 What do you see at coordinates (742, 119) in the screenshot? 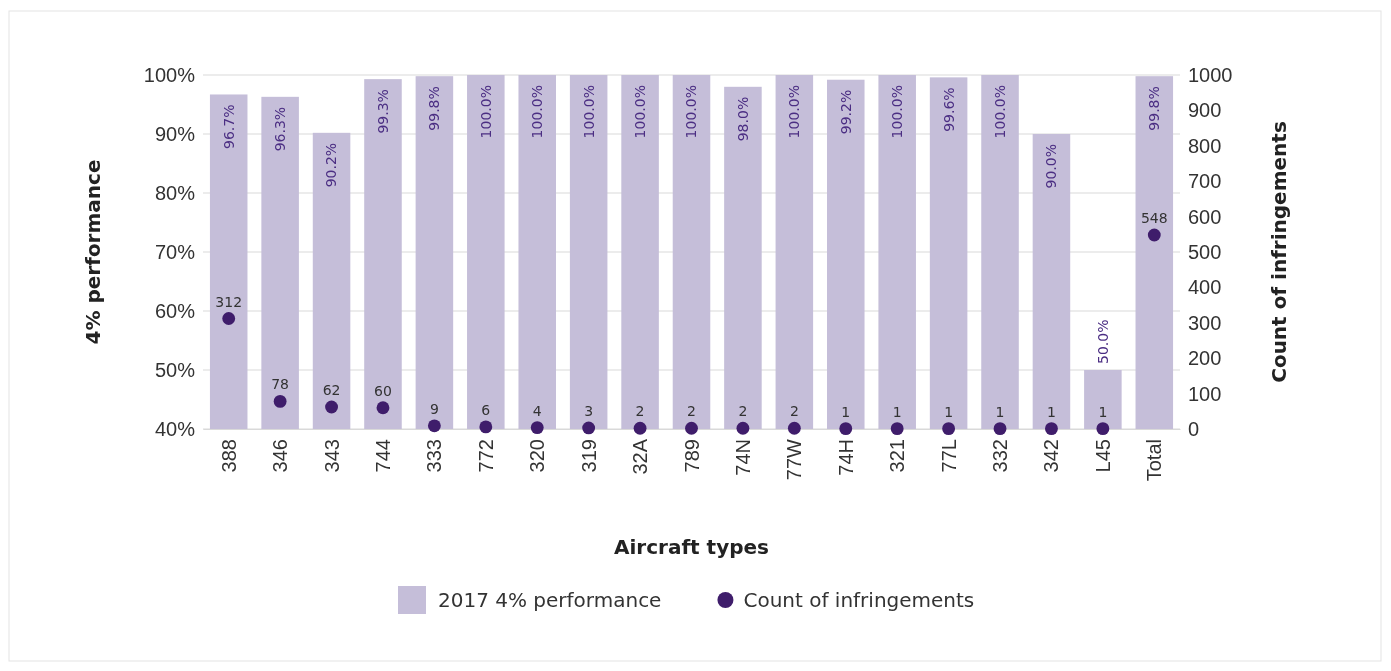
I see `data-label: 98.0%` at bounding box center [742, 119].